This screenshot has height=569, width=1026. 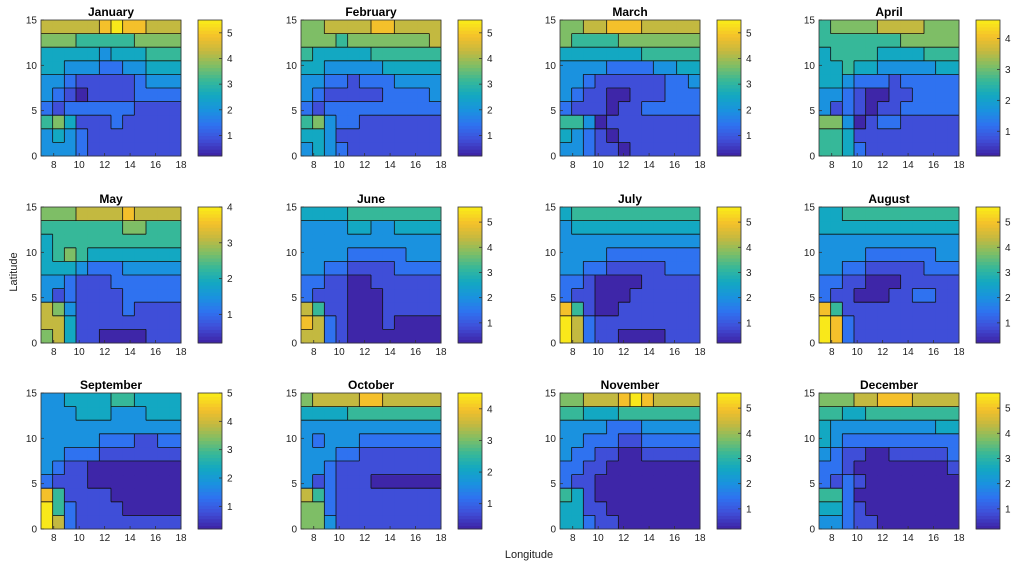 What do you see at coordinates (1008, 434) in the screenshot?
I see `colorbar-tick-label: 4` at bounding box center [1008, 434].